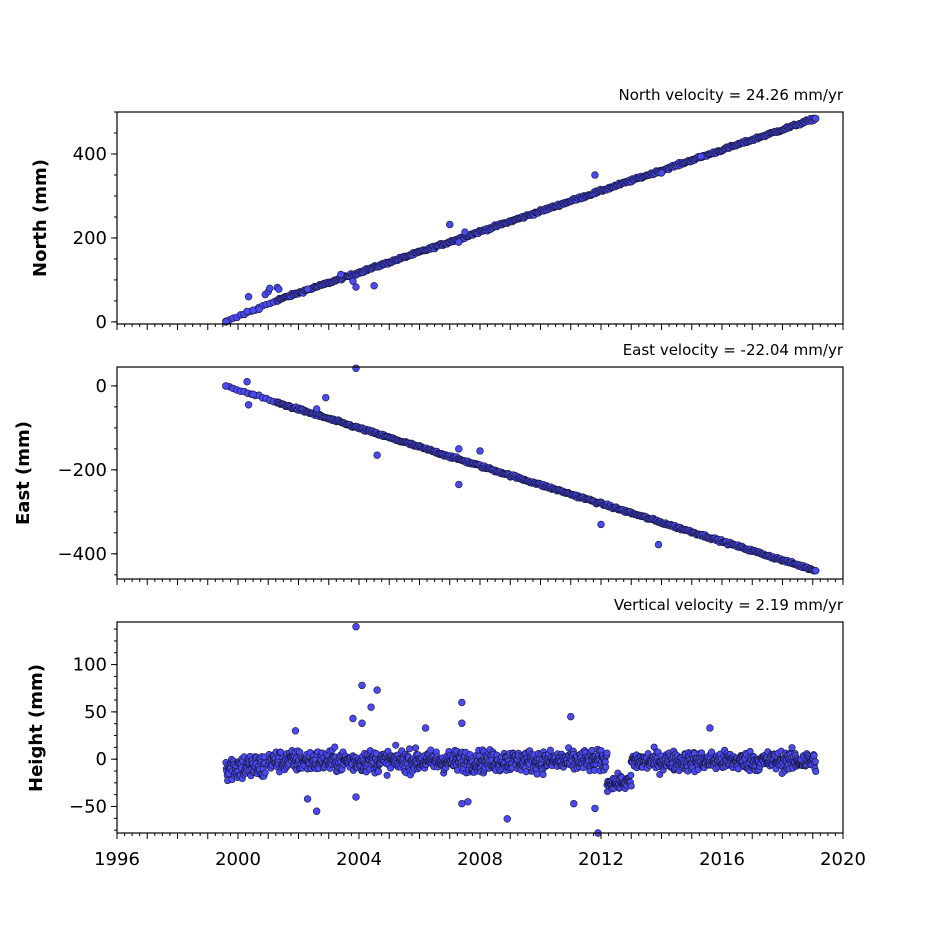 The image size is (937, 937). I want to click on y-tick-label: −400, so click(82, 554).